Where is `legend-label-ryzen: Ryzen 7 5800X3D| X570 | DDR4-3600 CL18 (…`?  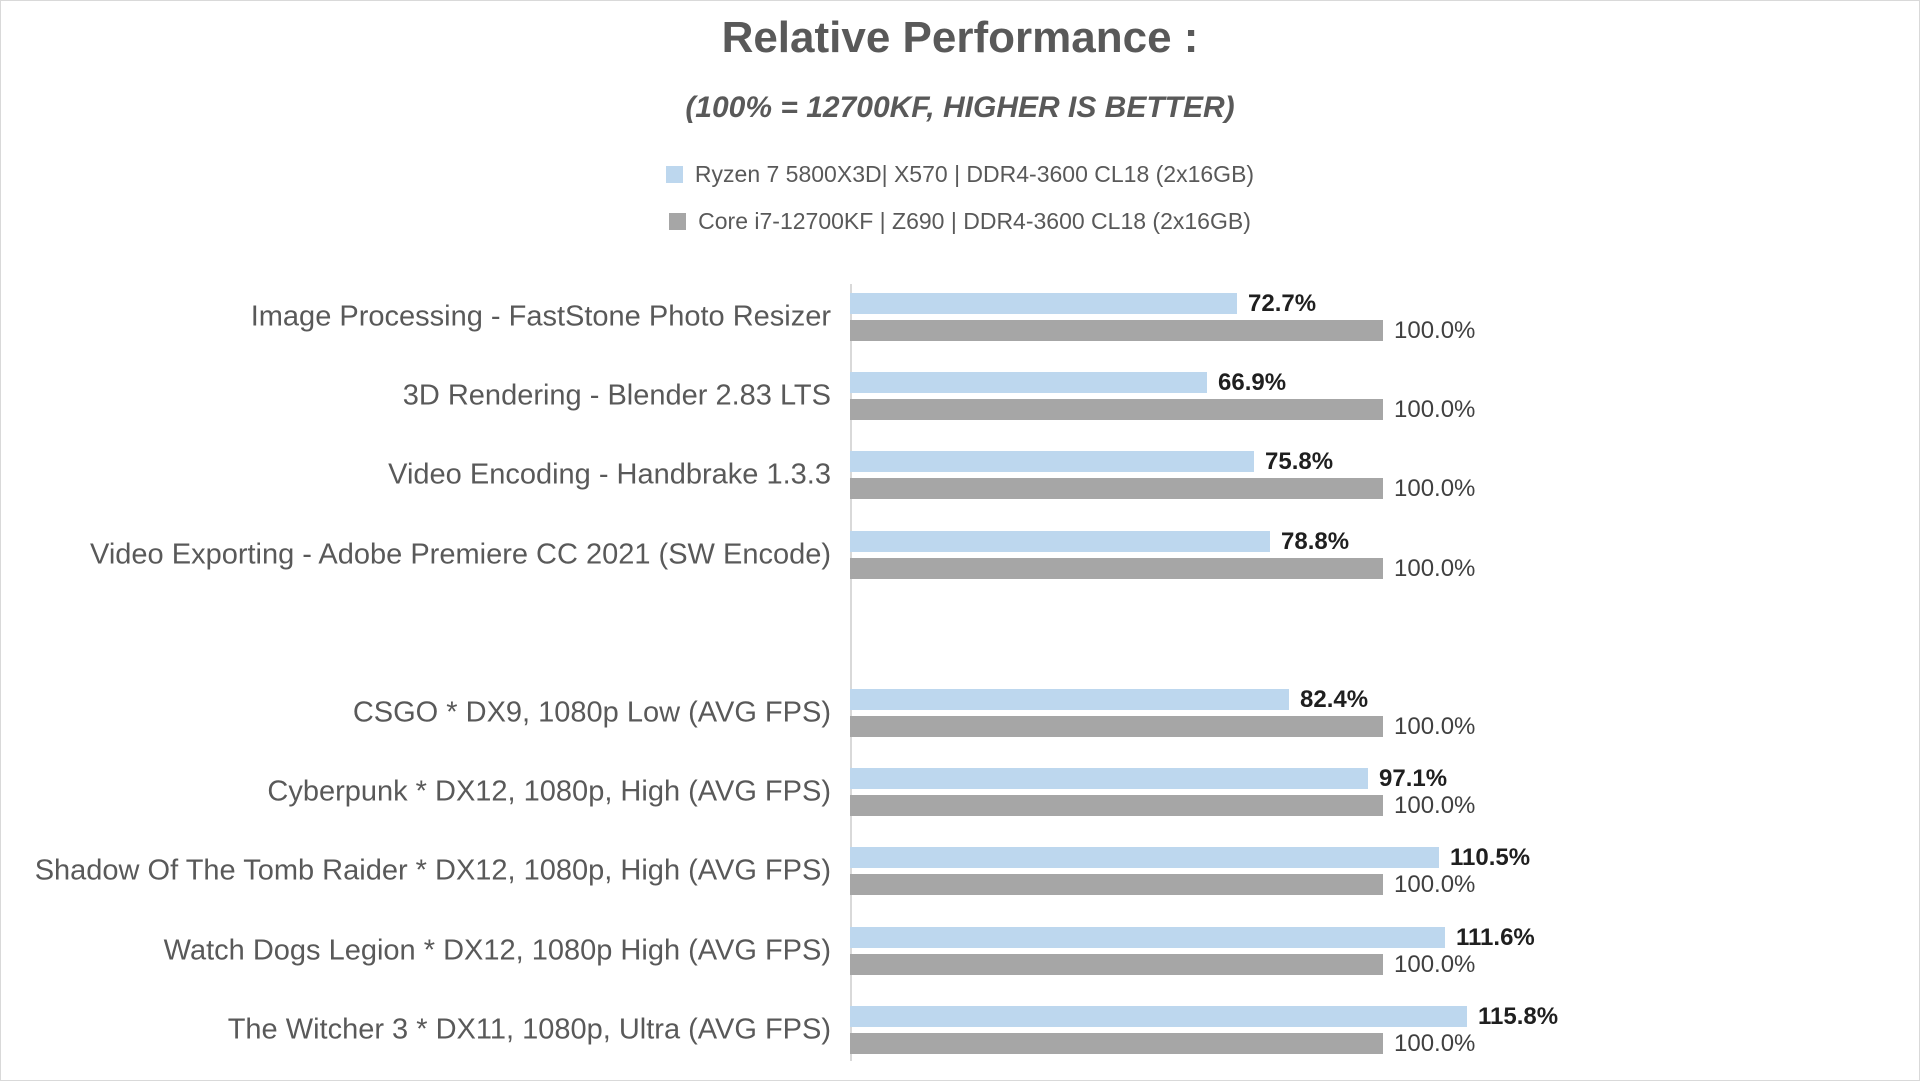
legend-label-ryzen: Ryzen 7 5800X3D| X570 | DDR4-3600 CL18 (… is located at coordinates (974, 174).